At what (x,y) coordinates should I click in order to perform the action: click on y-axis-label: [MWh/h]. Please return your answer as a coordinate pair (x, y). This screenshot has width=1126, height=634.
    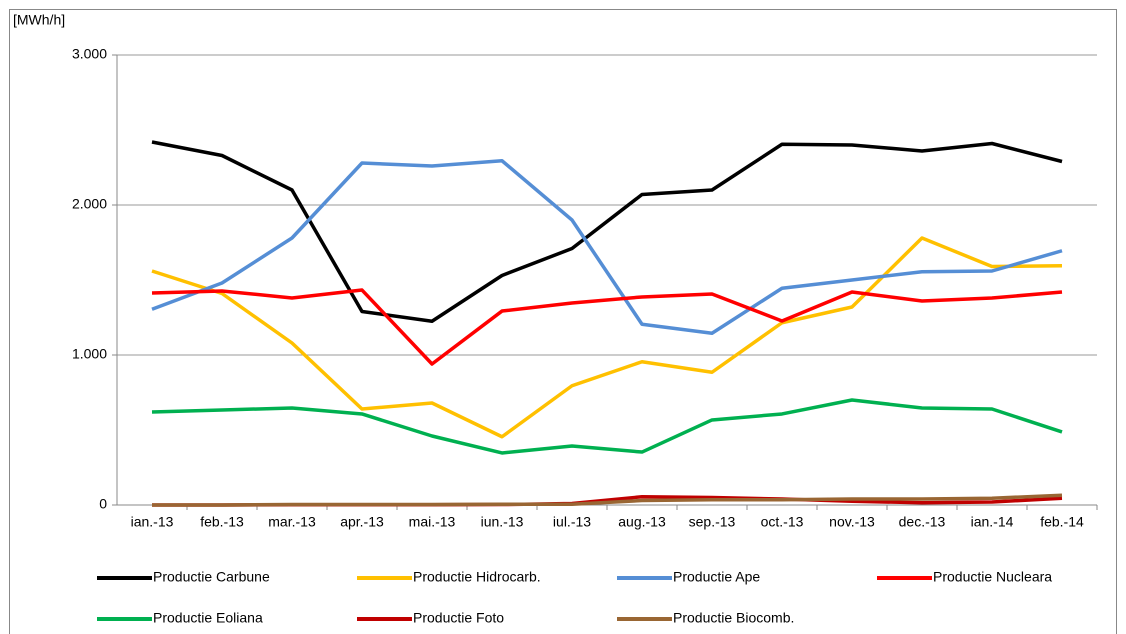
    Looking at the image, I should click on (39, 20).